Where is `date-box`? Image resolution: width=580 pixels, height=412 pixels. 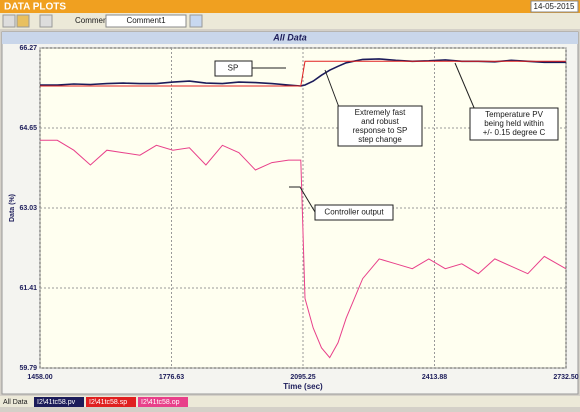 date-box is located at coordinates (554, 6).